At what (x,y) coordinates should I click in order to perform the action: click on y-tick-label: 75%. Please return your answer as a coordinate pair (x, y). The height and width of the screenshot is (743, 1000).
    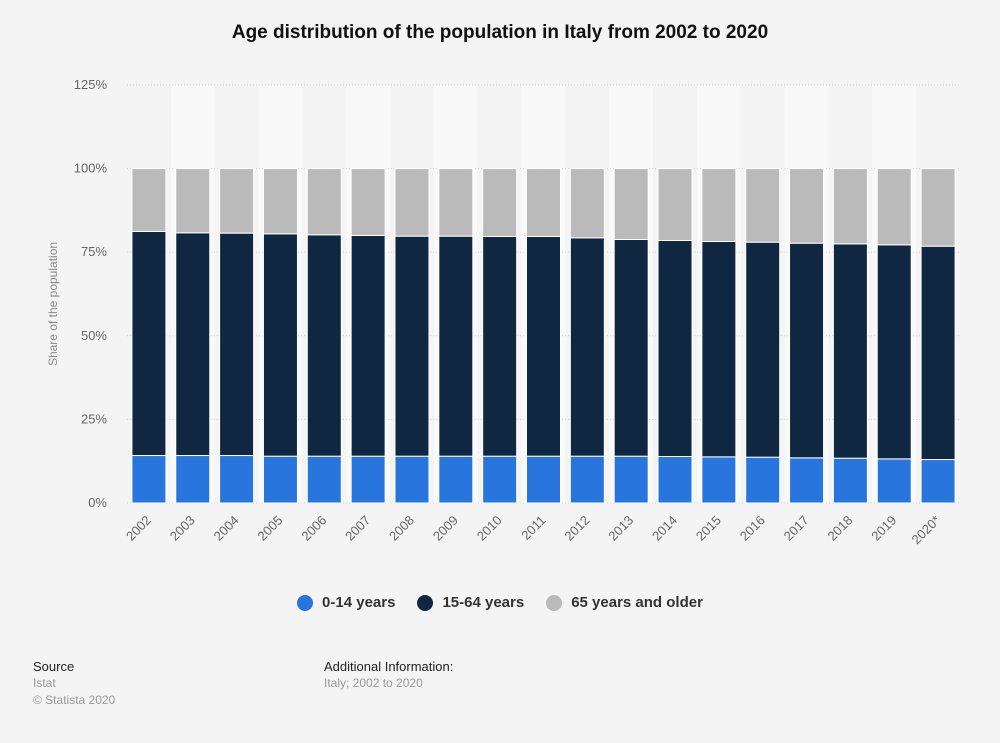
    Looking at the image, I should click on (94, 251).